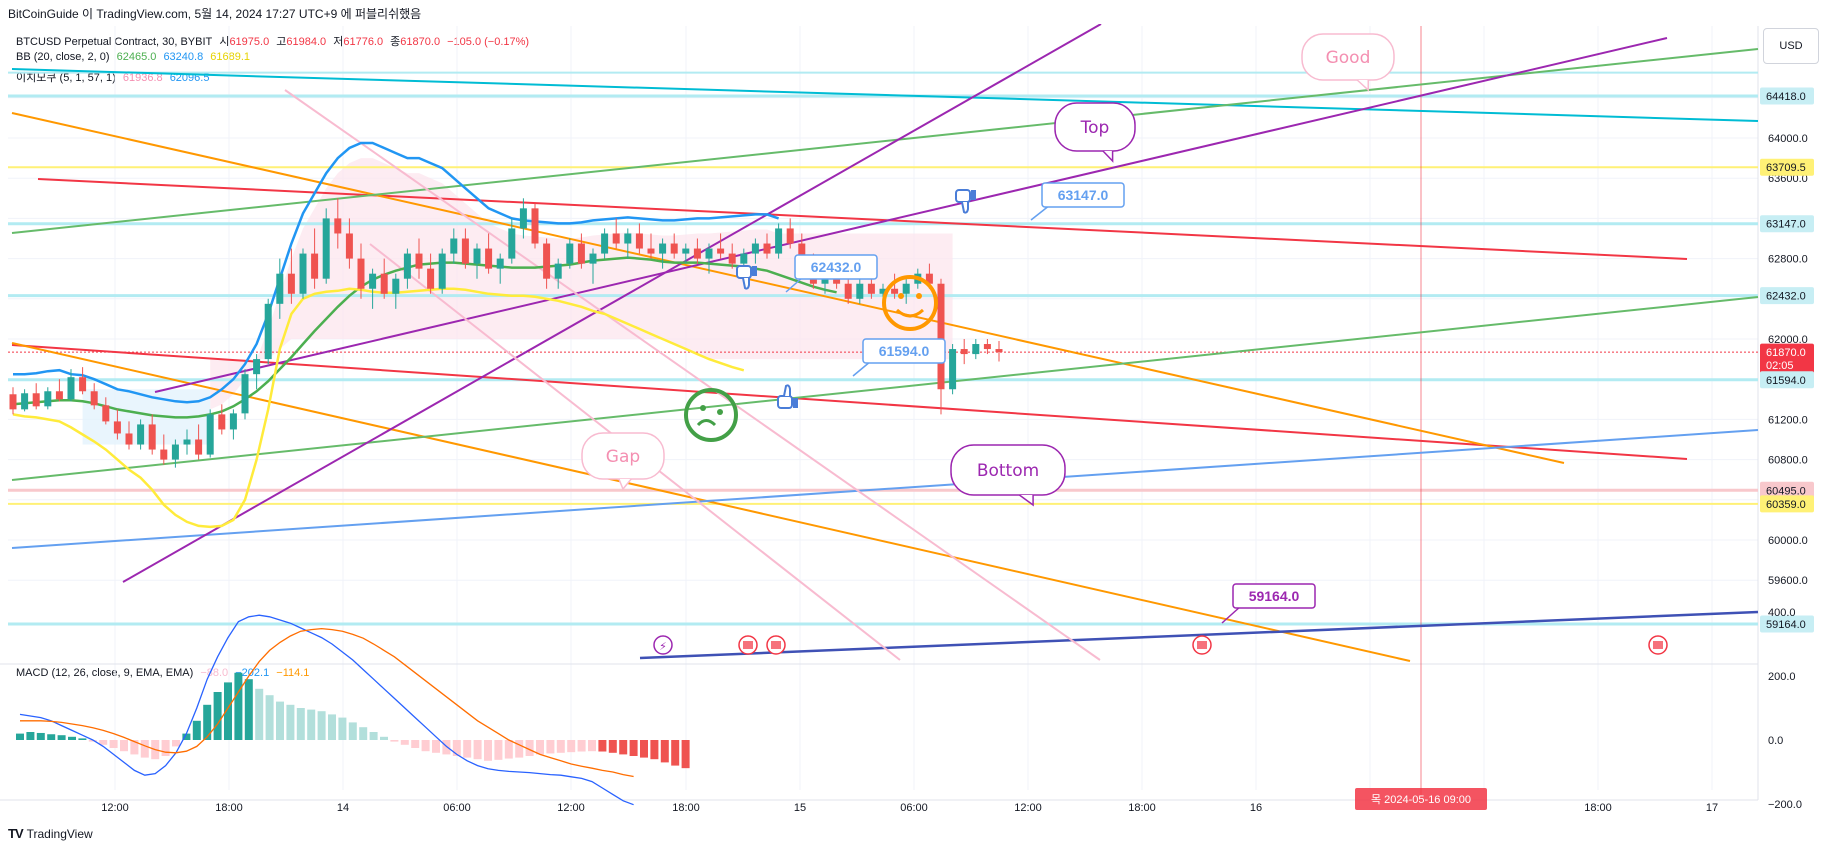 The height and width of the screenshot is (849, 1835). I want to click on note-61594: 61594.0, so click(899, 357).